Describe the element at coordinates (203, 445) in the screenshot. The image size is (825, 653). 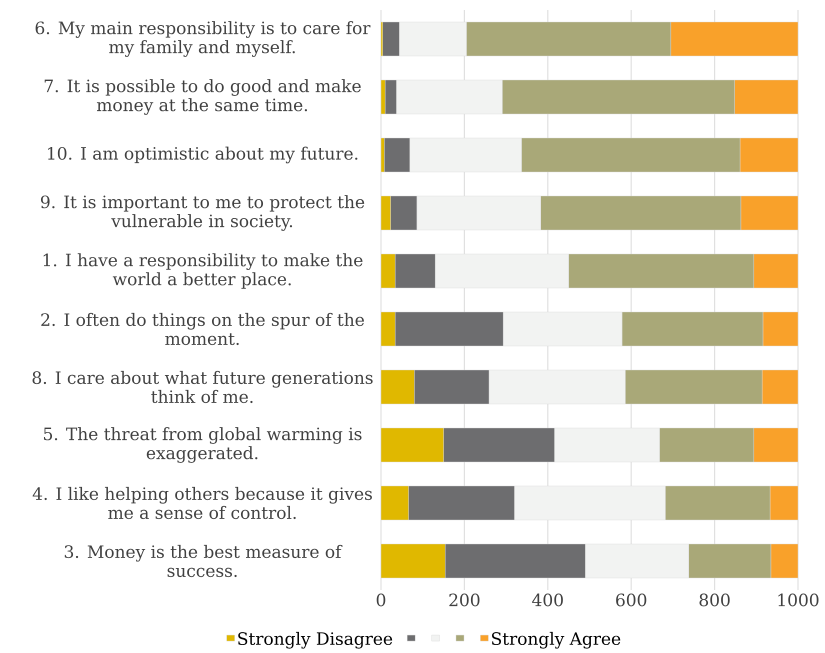
I see `y-tick-label: 5. The threat from global warming is exaggerated.` at that location.